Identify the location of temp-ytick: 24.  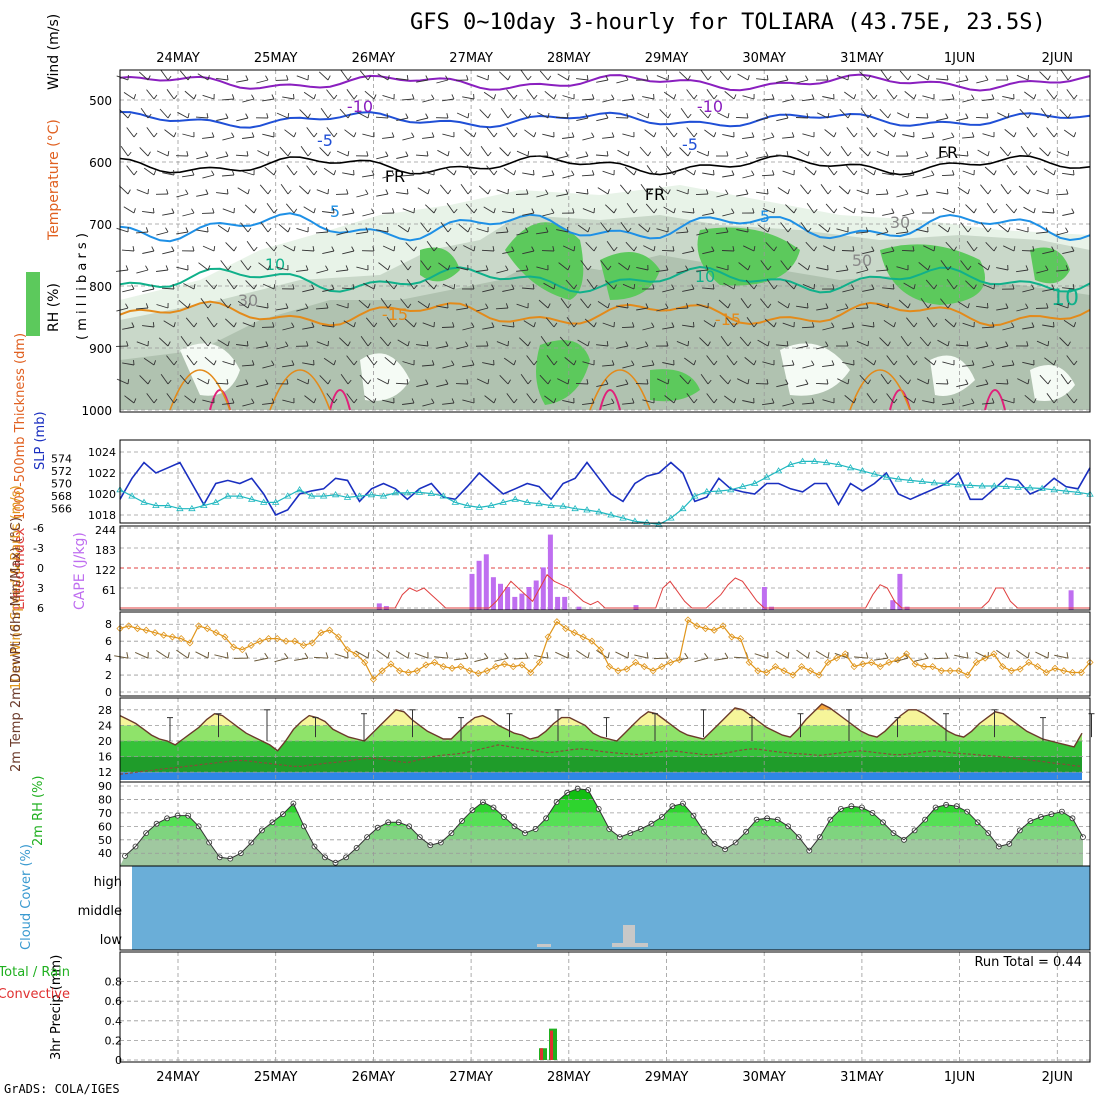
(105, 725).